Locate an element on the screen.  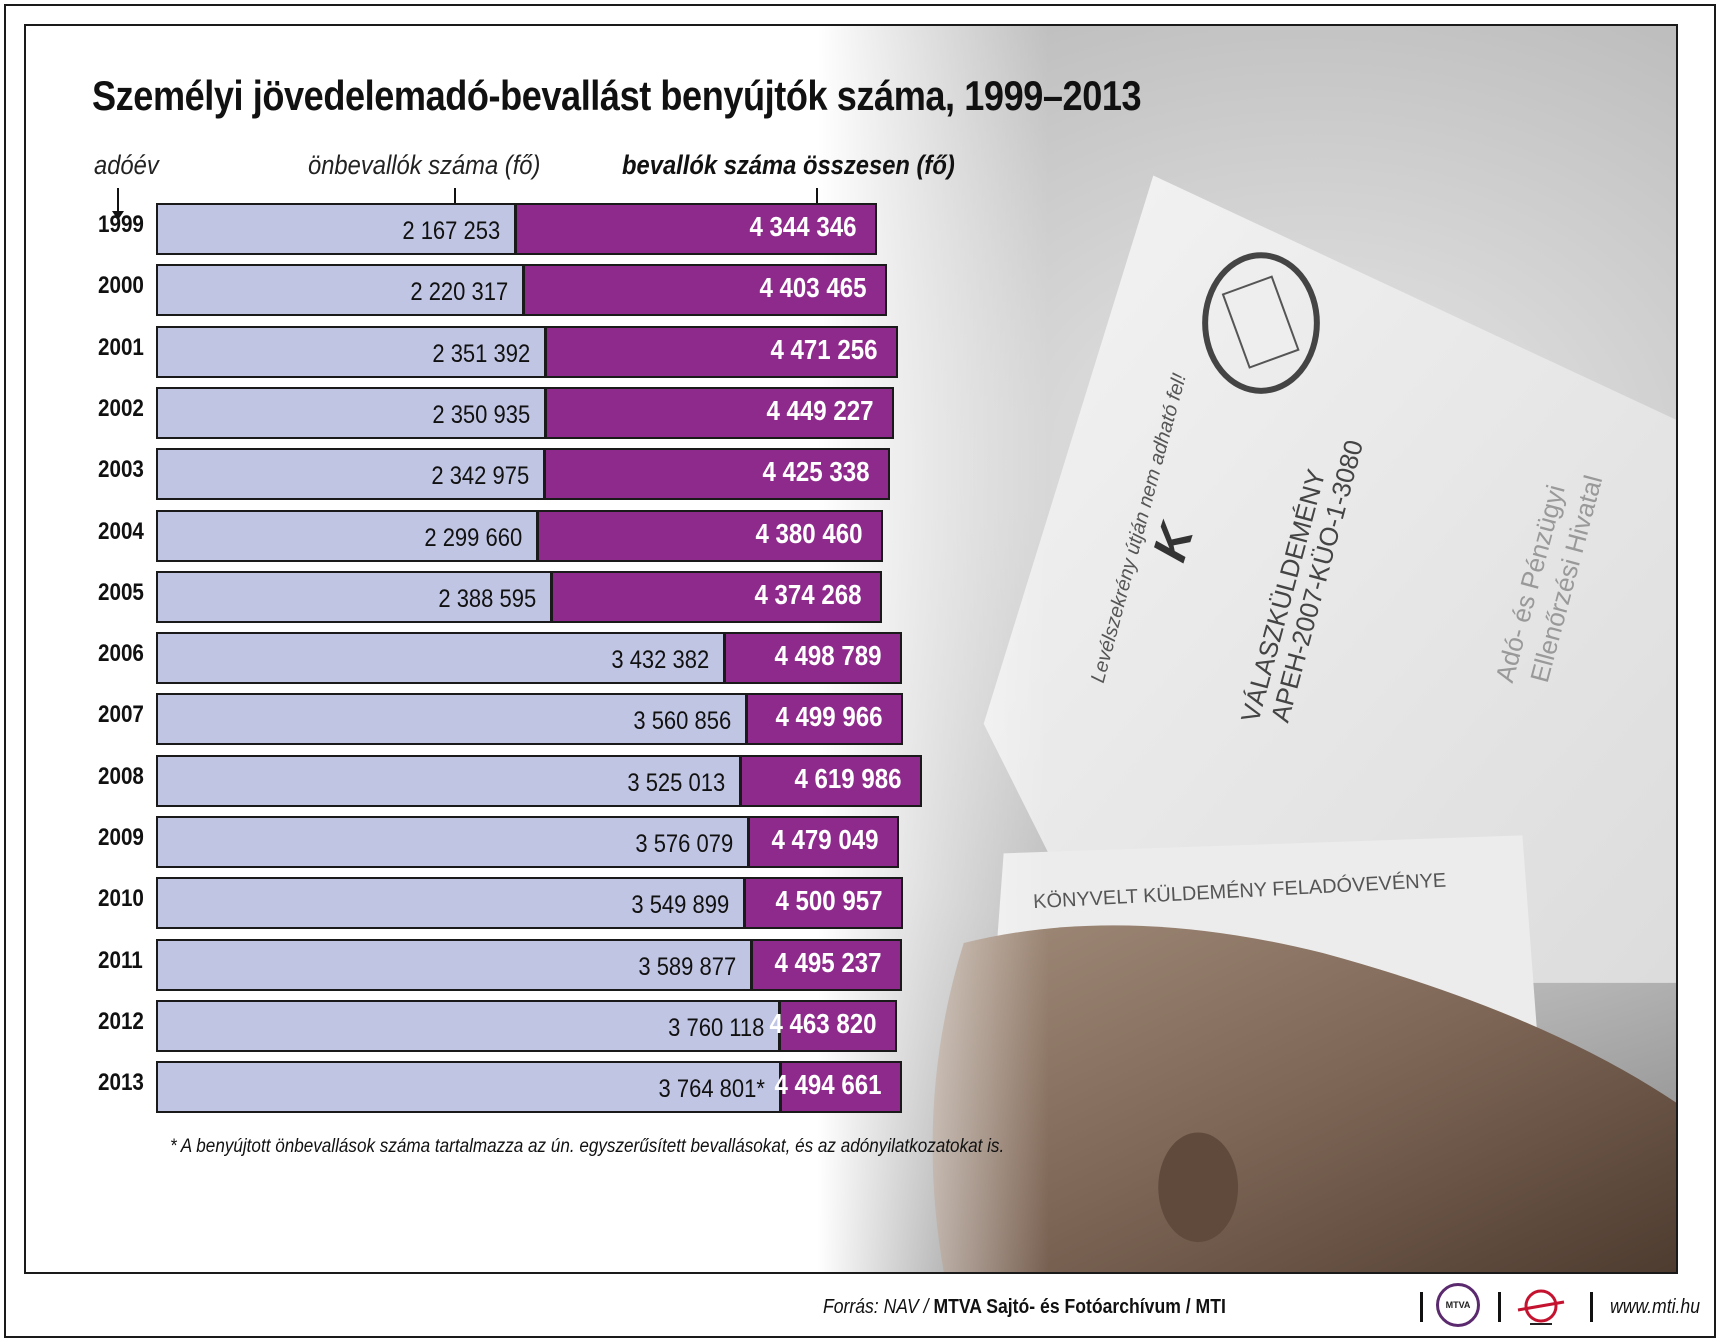
source-agency: MTVA Sajtó- és Fotóarchívum / MTI is located at coordinates (1079, 1307).